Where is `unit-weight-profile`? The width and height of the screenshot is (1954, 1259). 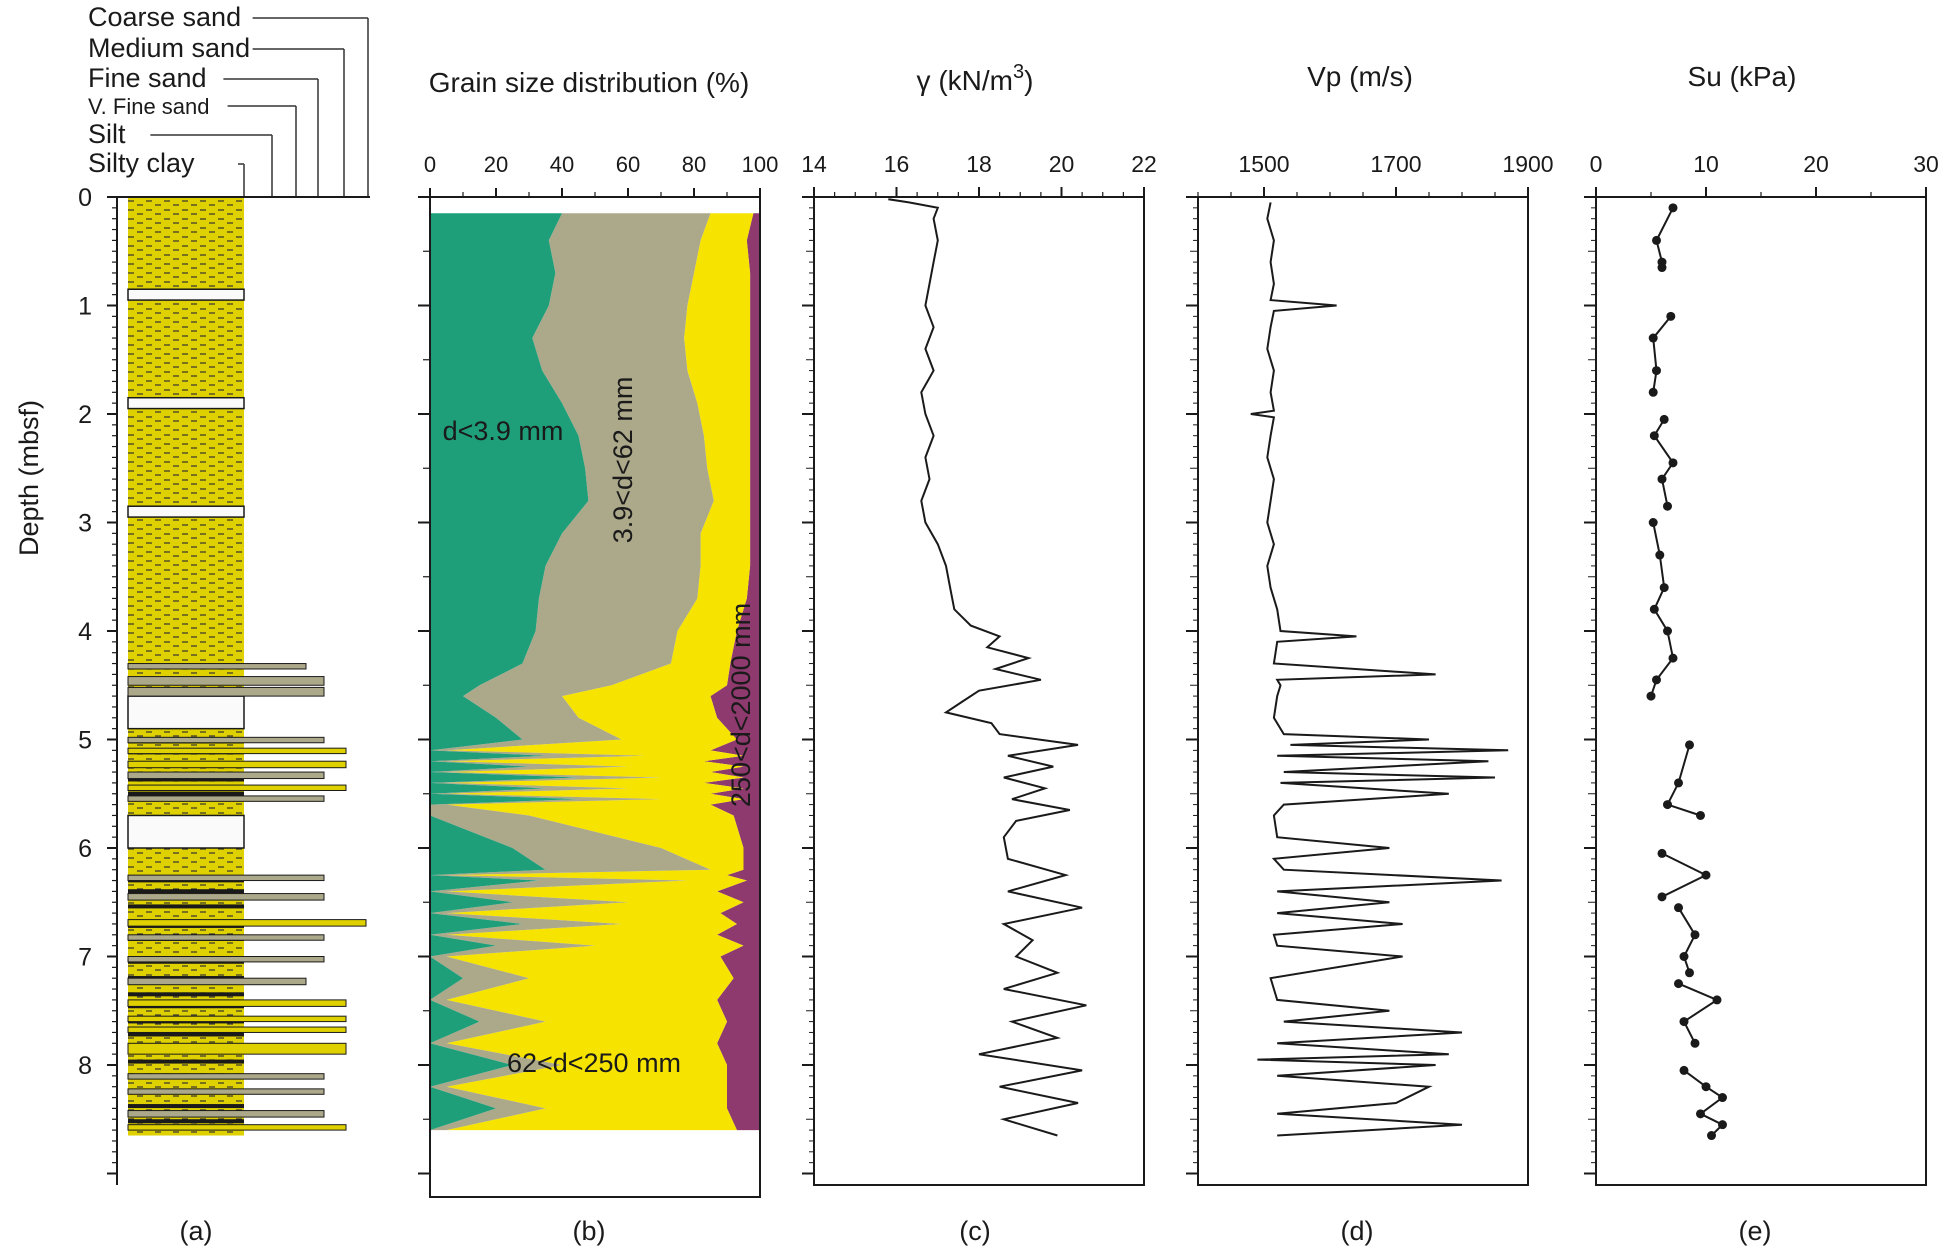
unit-weight-profile is located at coordinates (987, 667).